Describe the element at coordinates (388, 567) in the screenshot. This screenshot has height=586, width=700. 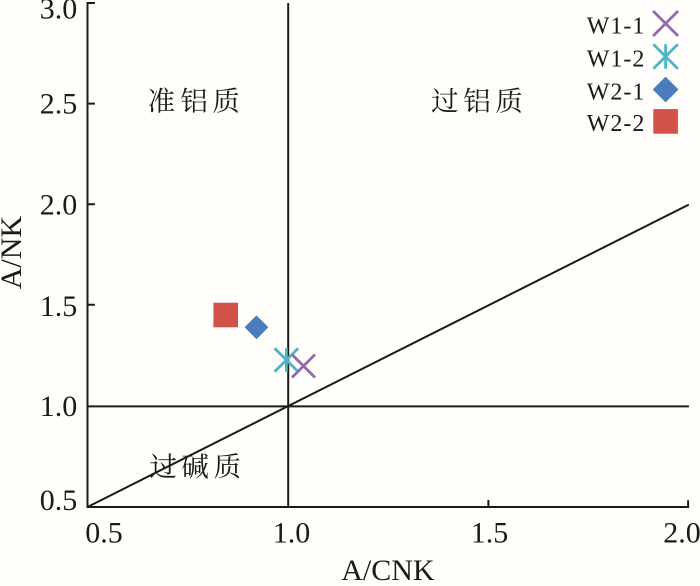
I see `svg-text: A/CNK` at that location.